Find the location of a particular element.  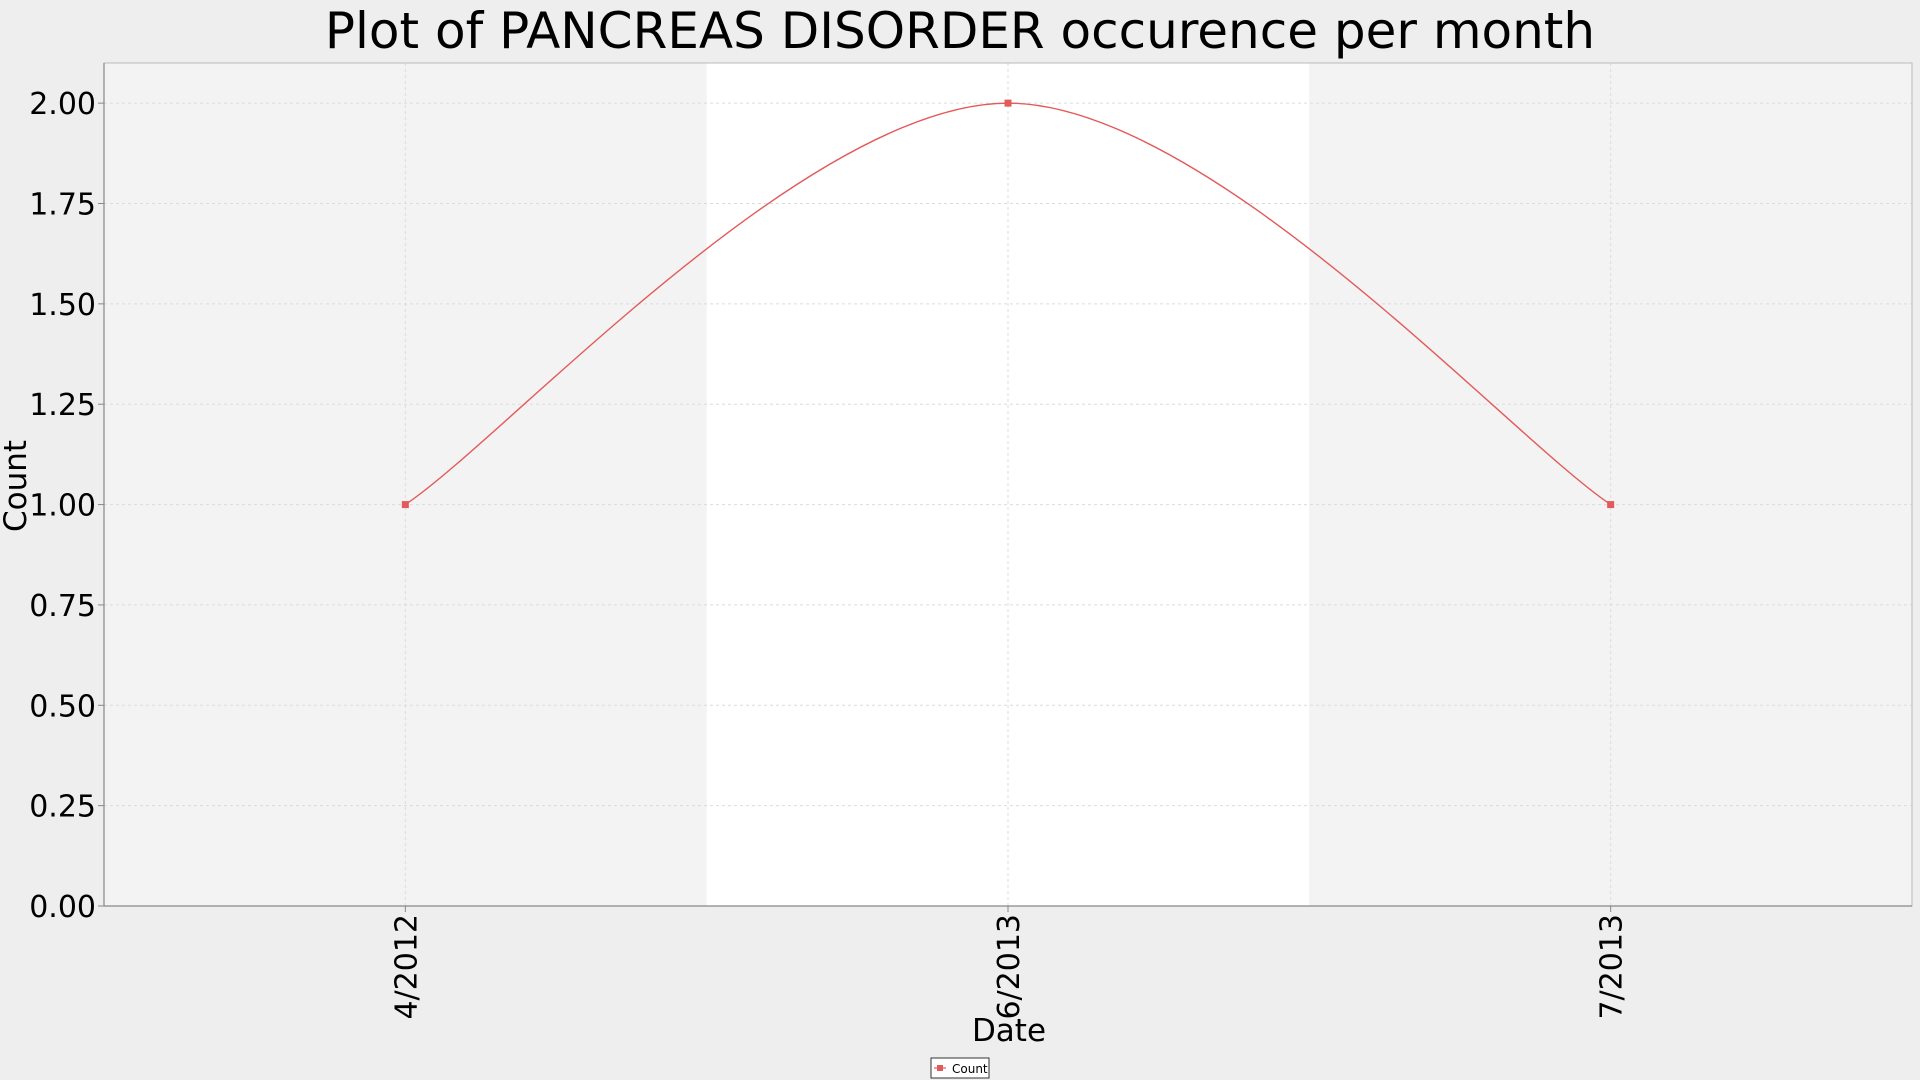

y-tick-label: 1.00 is located at coordinates (62, 506).